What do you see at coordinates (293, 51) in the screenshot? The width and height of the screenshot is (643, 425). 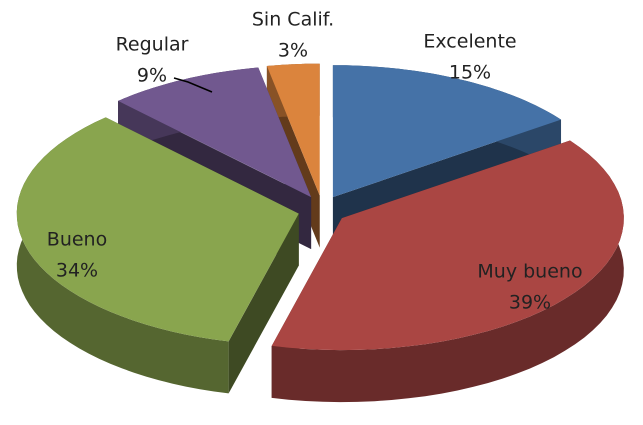 I see `slice-value: 3%` at bounding box center [293, 51].